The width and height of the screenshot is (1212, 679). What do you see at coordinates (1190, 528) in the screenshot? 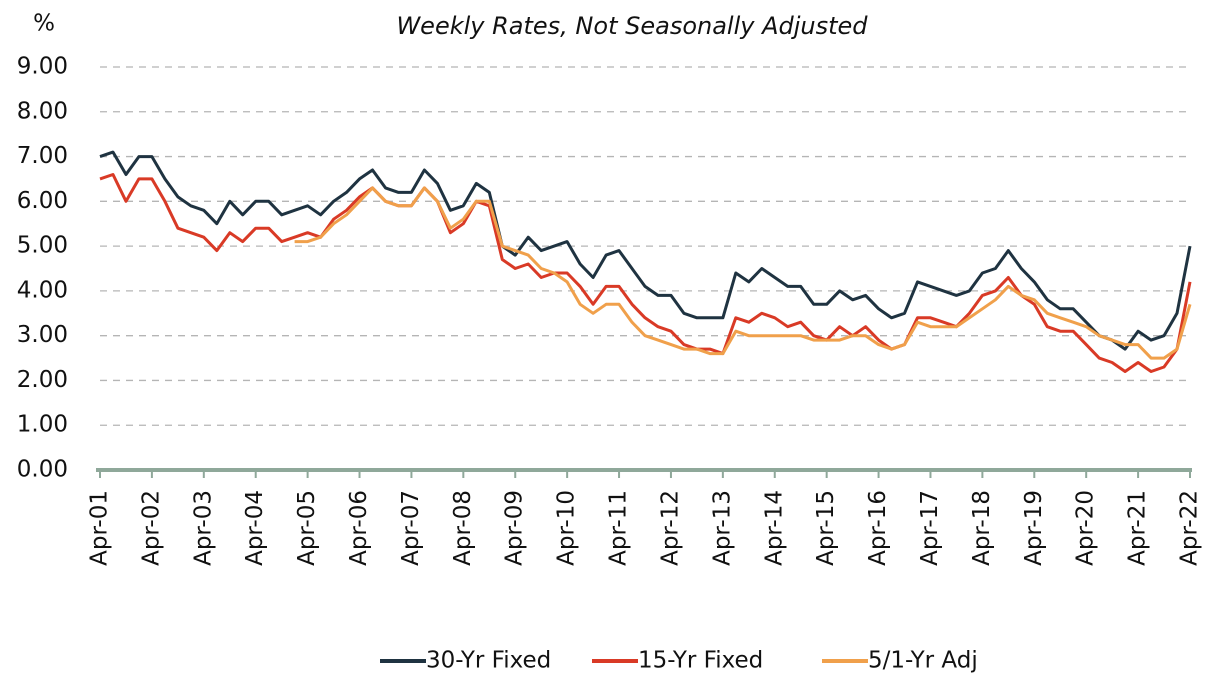
I see `x-tick-label: Apr-22` at bounding box center [1190, 528].